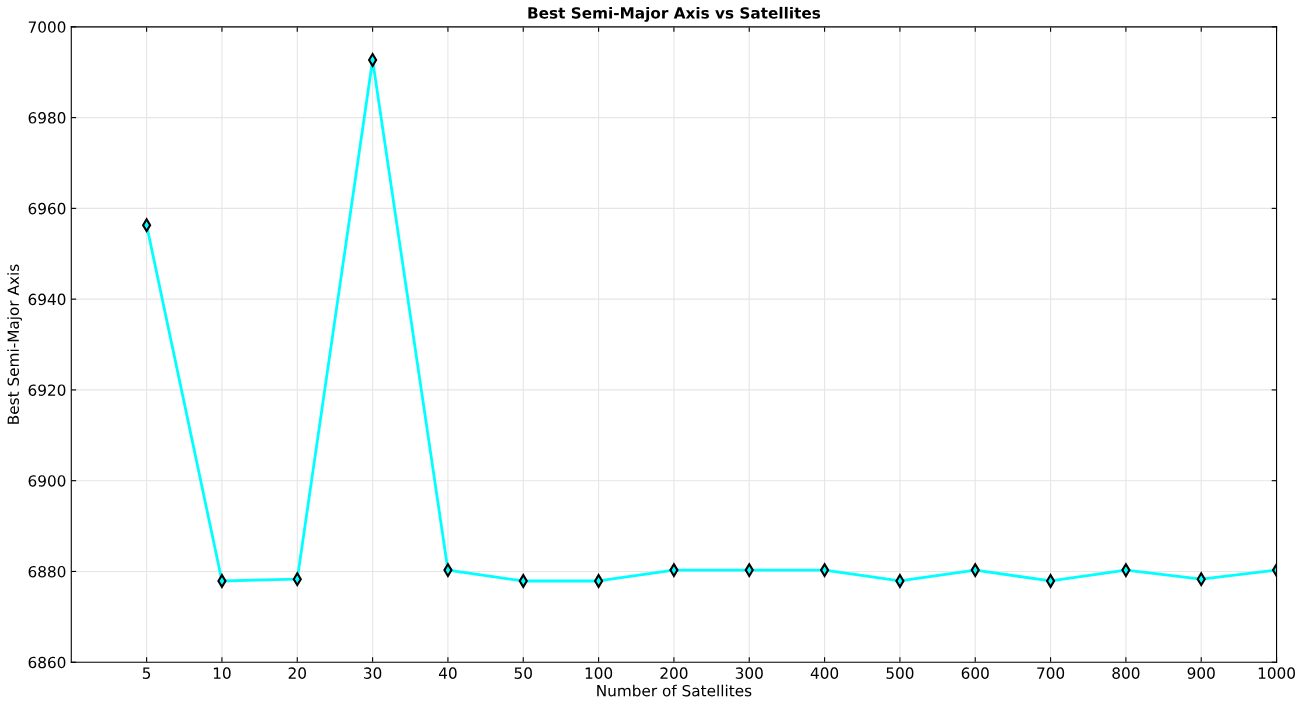 This screenshot has width=1296, height=706. Describe the element at coordinates (47, 27) in the screenshot. I see `y-tick-label: 7000` at that location.